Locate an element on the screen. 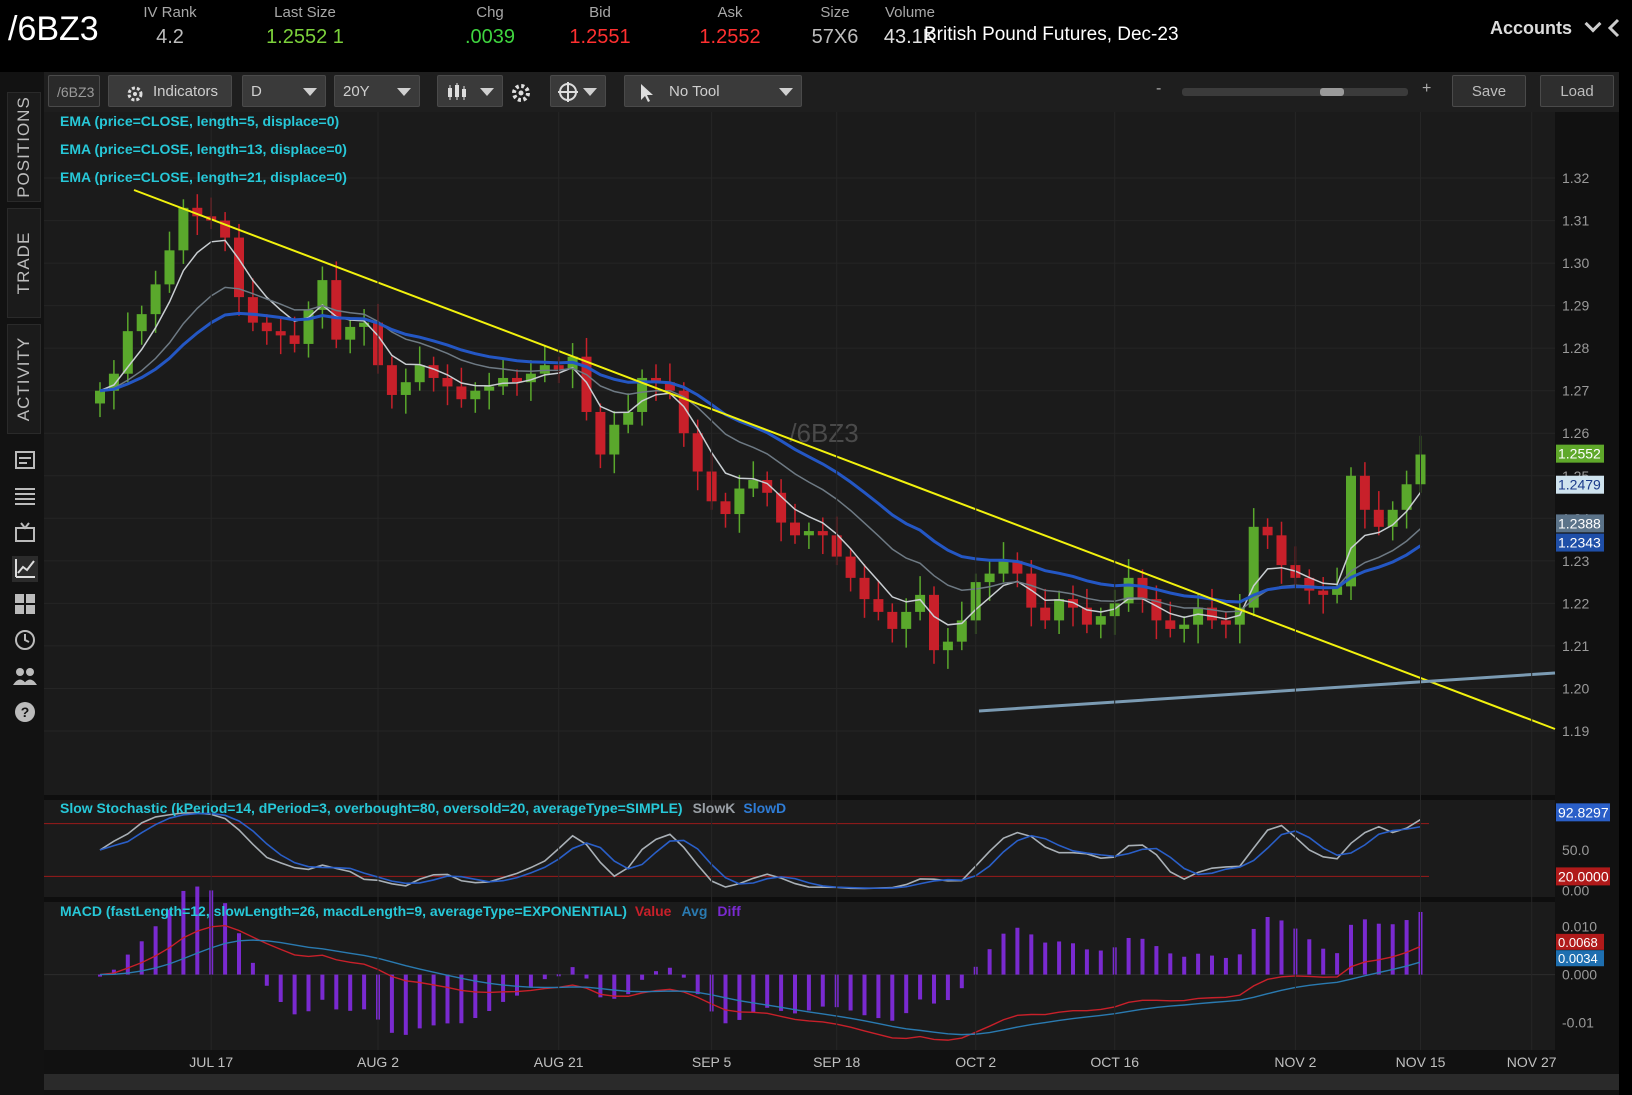 Image resolution: width=1632 pixels, height=1095 pixels. grid-icon is located at coordinates (25, 605).